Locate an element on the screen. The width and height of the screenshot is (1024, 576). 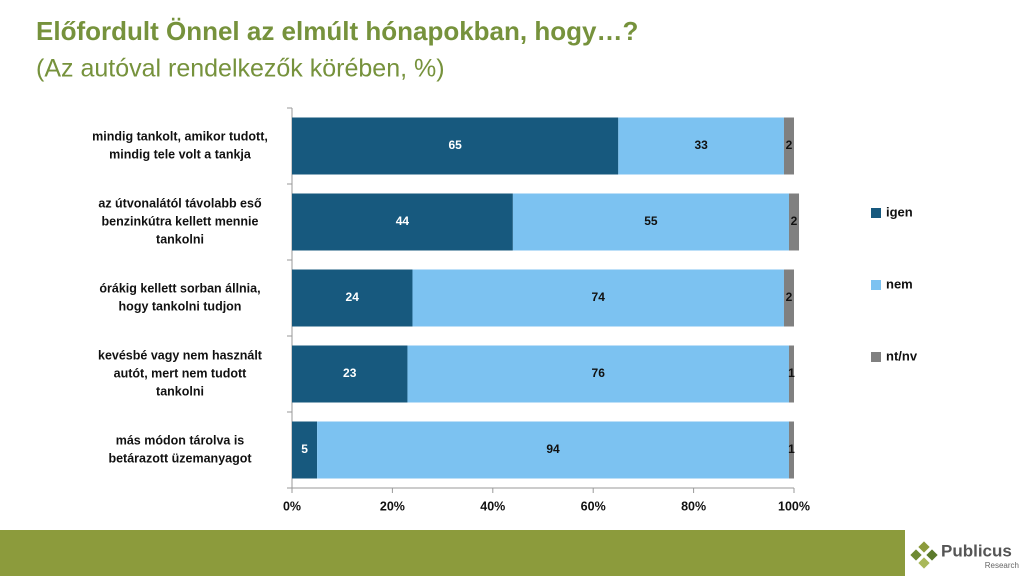
value-label: 33 is located at coordinates (701, 145).